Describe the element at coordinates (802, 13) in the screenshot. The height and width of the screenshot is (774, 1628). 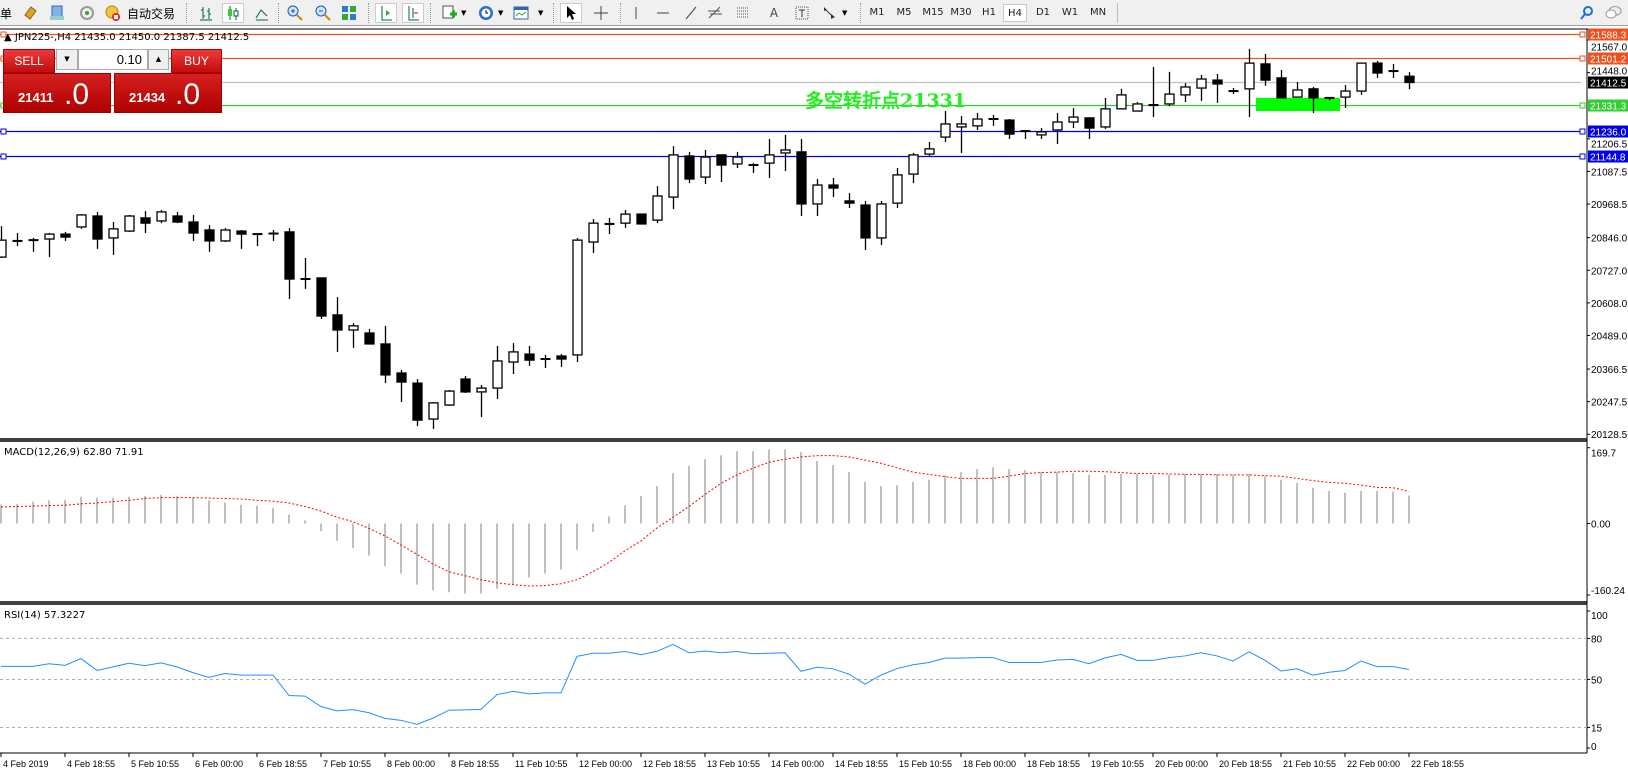
I see `text-label-icon` at that location.